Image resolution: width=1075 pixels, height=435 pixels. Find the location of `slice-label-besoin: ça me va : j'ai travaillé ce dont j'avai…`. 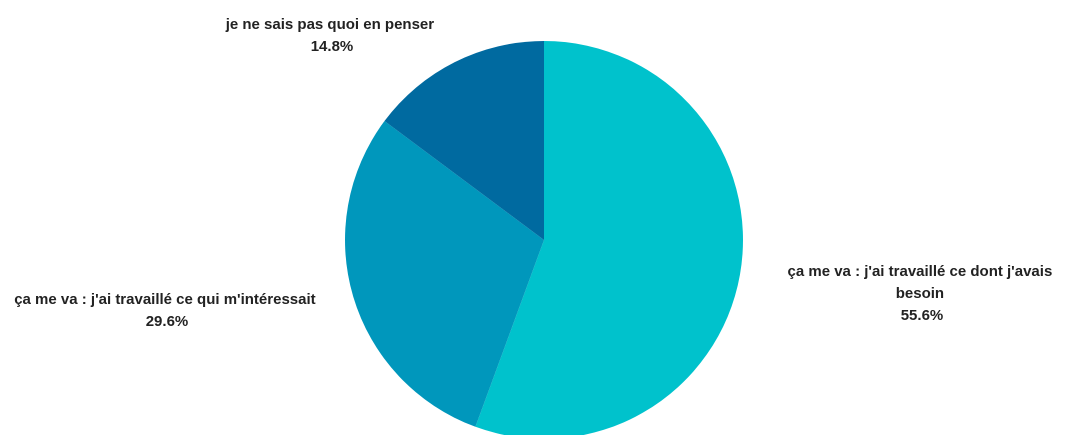

slice-label-besoin: ça me va : j'ai travaillé ce dont j'avai… is located at coordinates (922, 293).